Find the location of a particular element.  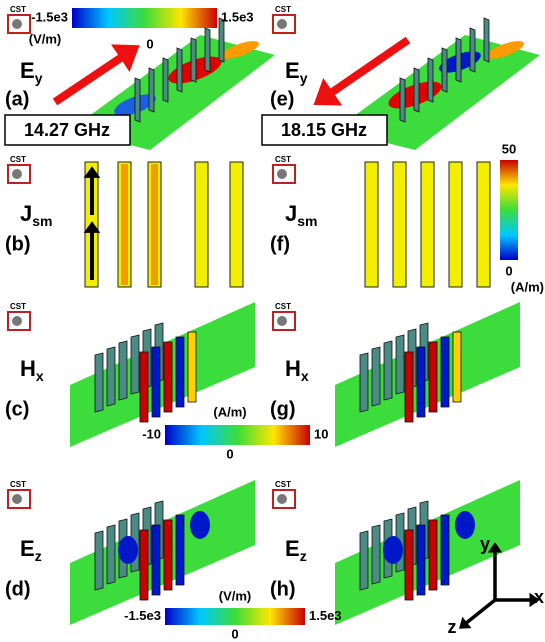

panel-label: (h) is located at coordinates (283, 589).